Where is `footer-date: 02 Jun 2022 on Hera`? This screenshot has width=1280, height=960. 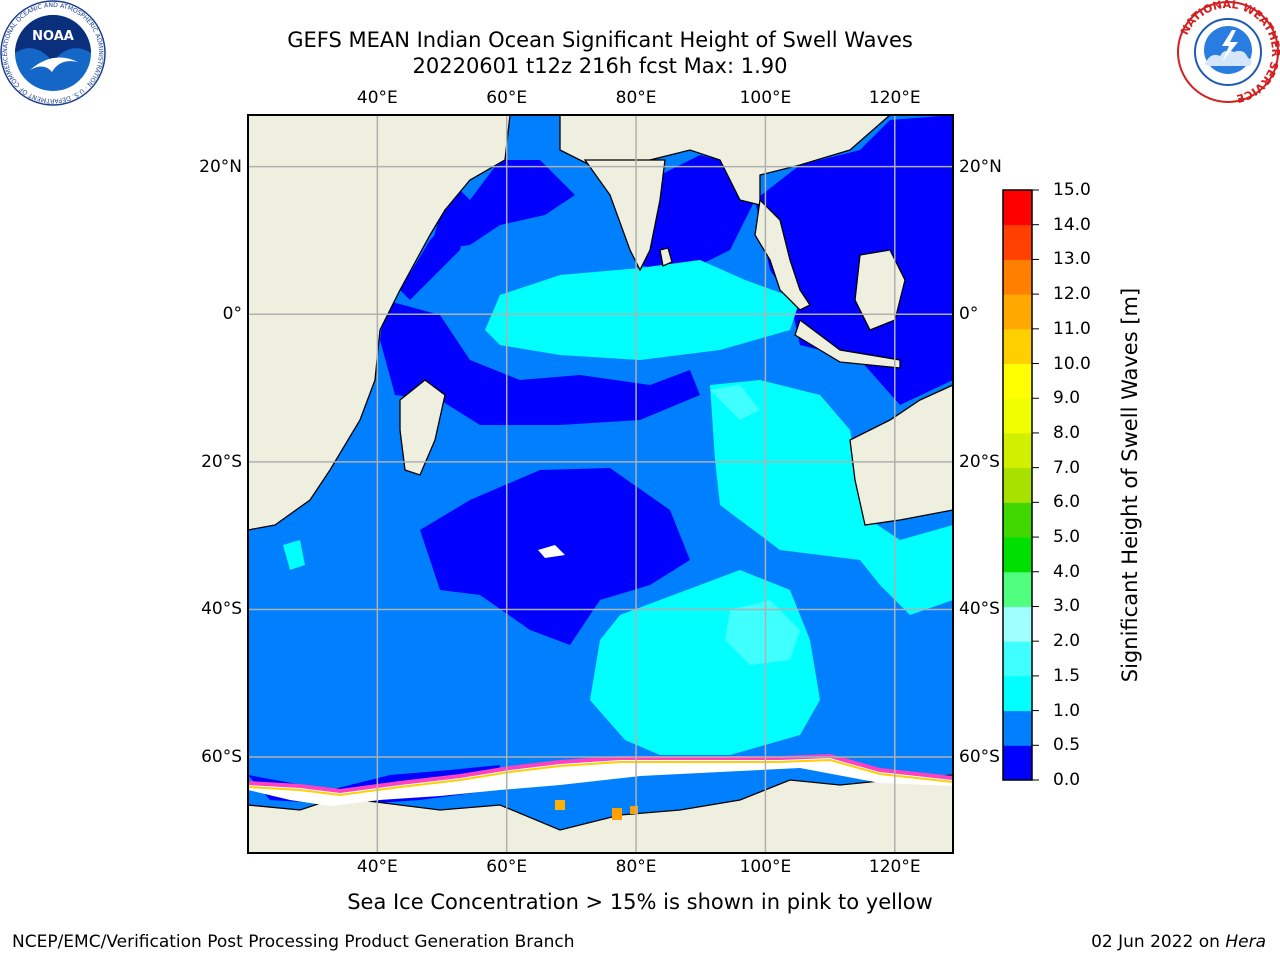 footer-date: 02 Jun 2022 on Hera is located at coordinates (1178, 942).